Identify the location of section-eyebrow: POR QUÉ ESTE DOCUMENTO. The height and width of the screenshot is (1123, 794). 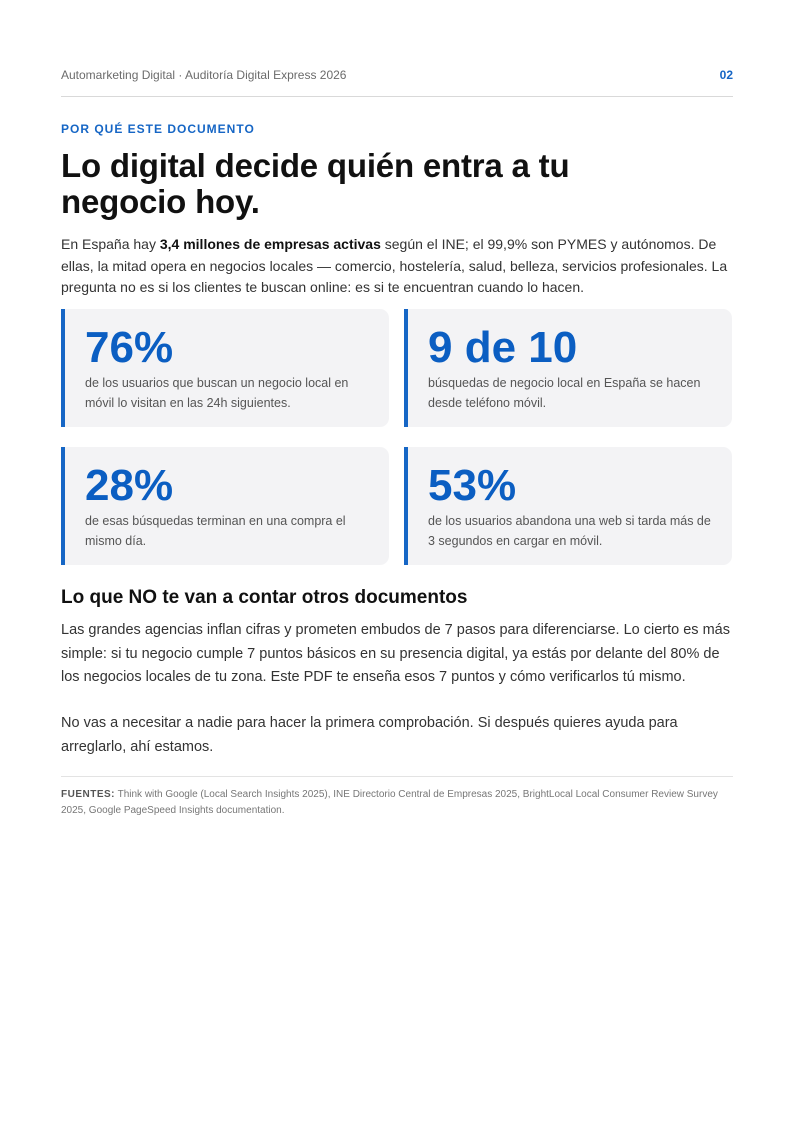
(158, 129).